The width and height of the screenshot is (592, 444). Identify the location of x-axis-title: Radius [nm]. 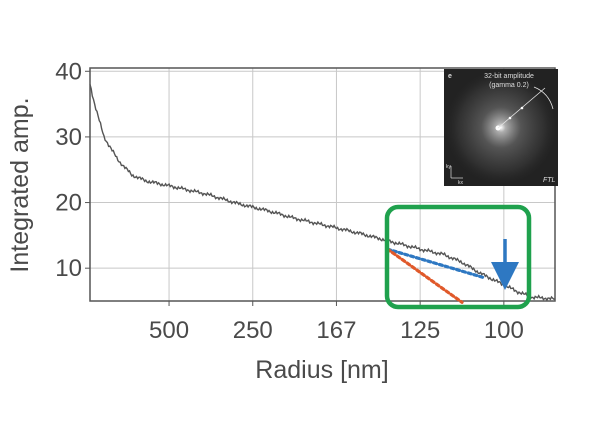
(321, 370).